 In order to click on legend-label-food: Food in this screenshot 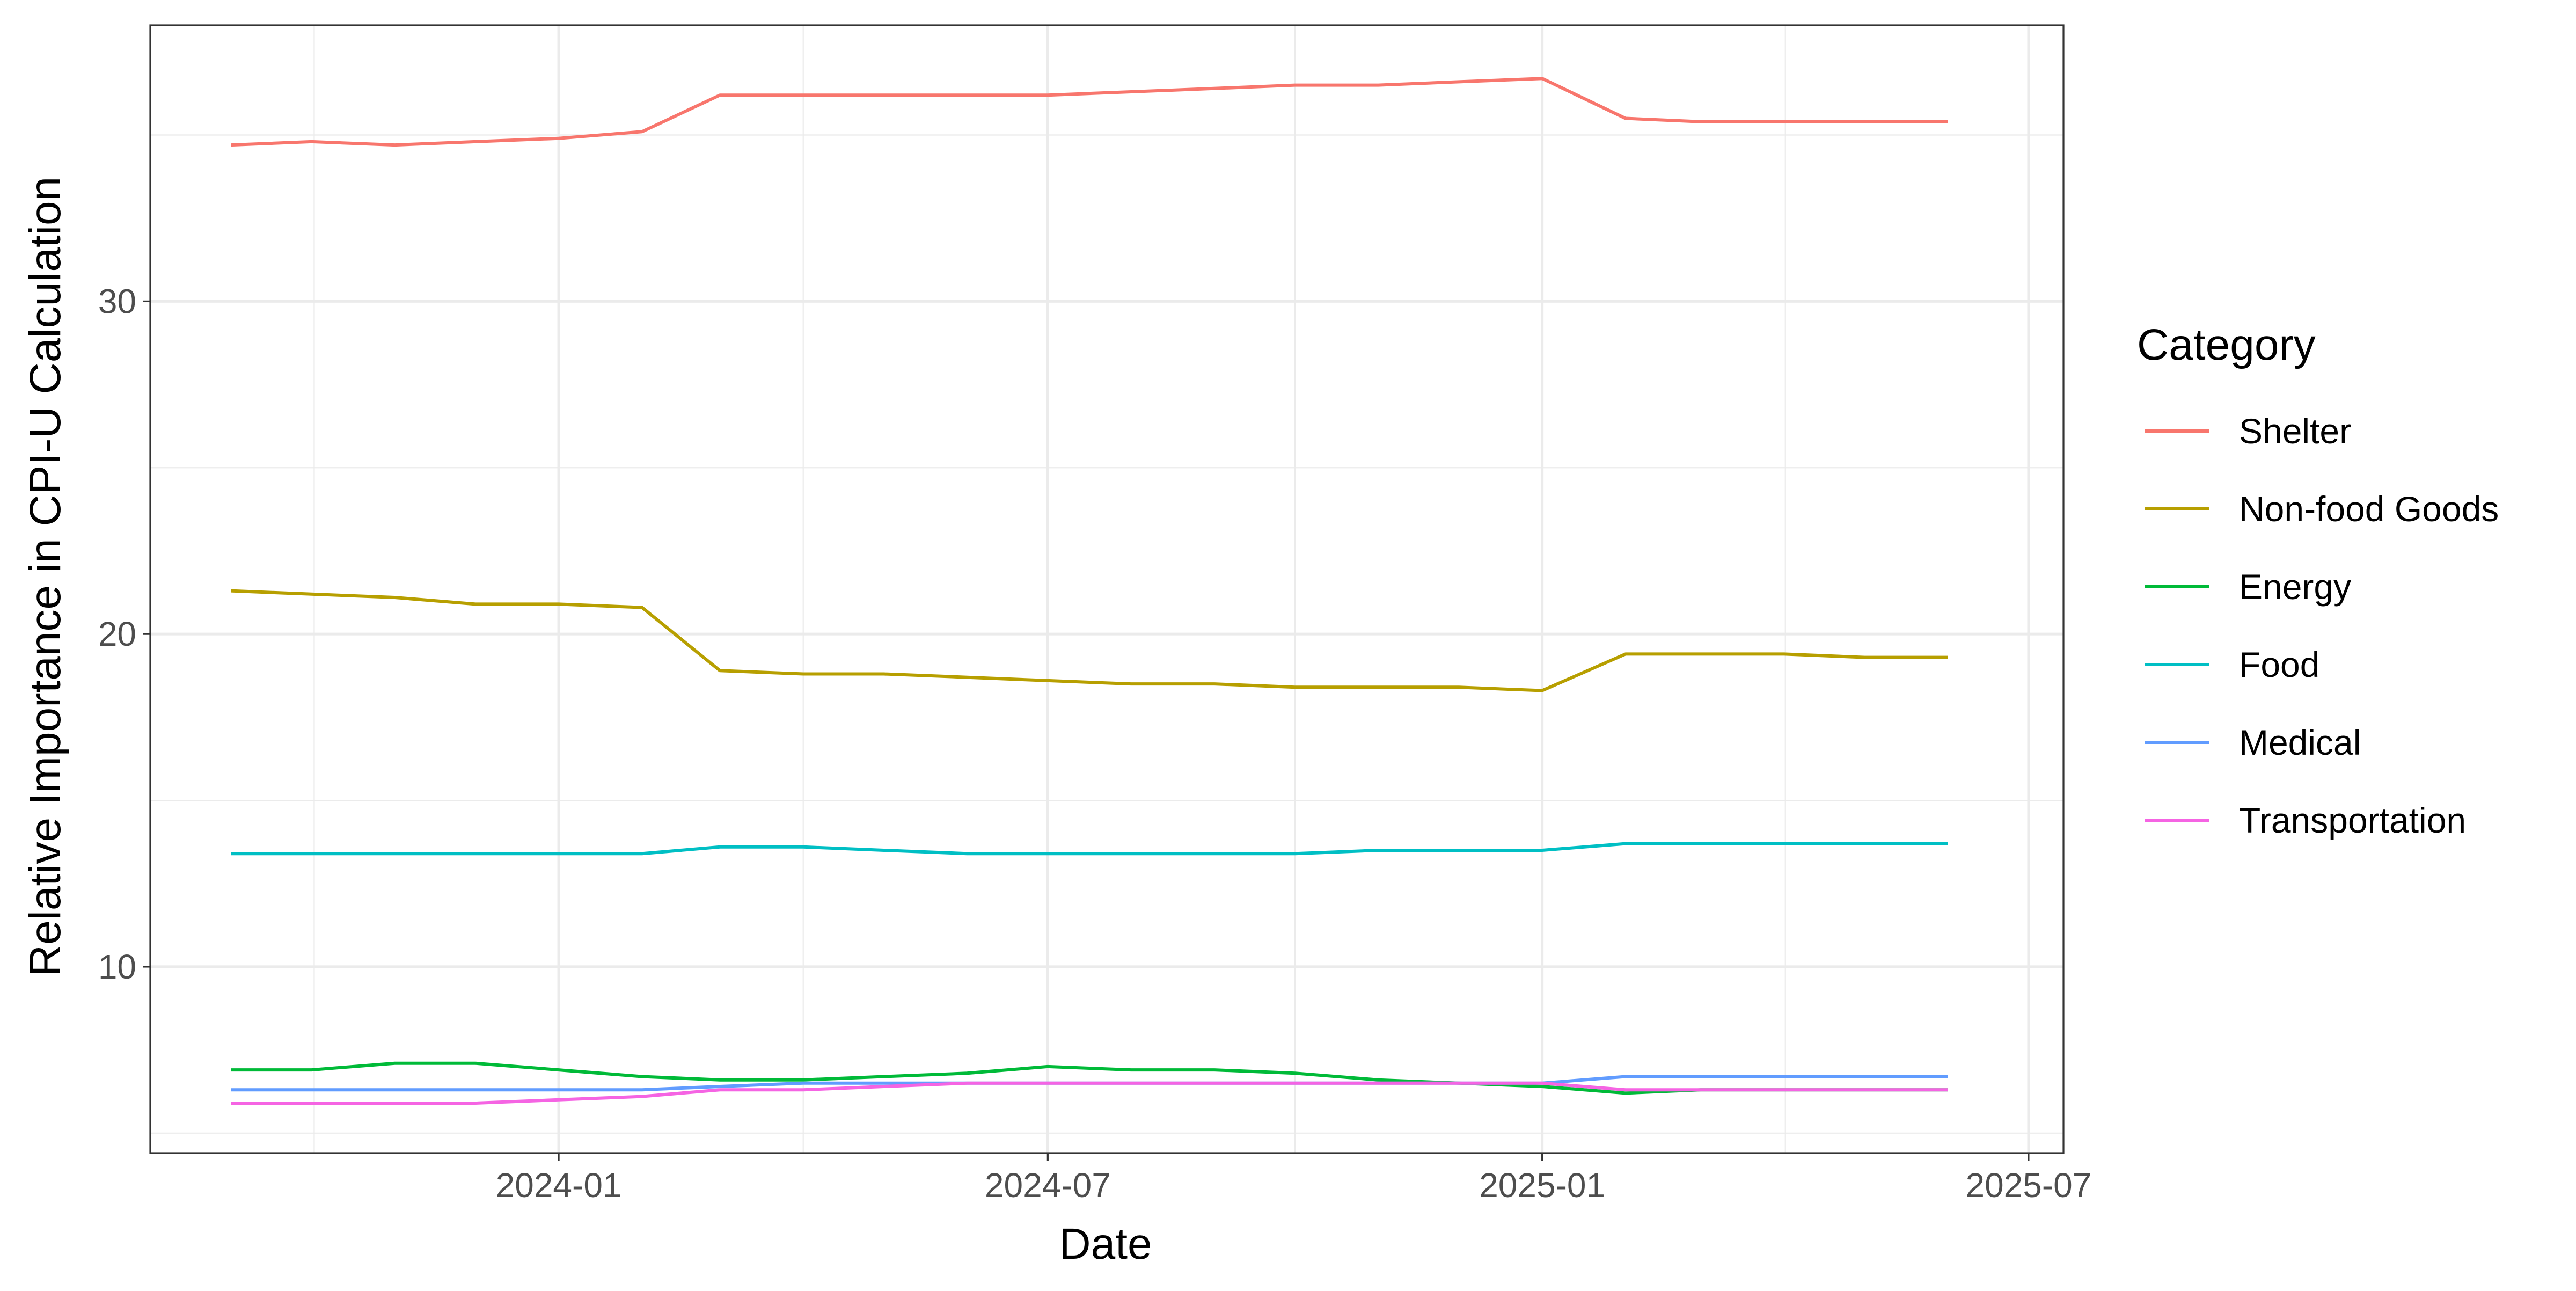, I will do `click(2279, 664)`.